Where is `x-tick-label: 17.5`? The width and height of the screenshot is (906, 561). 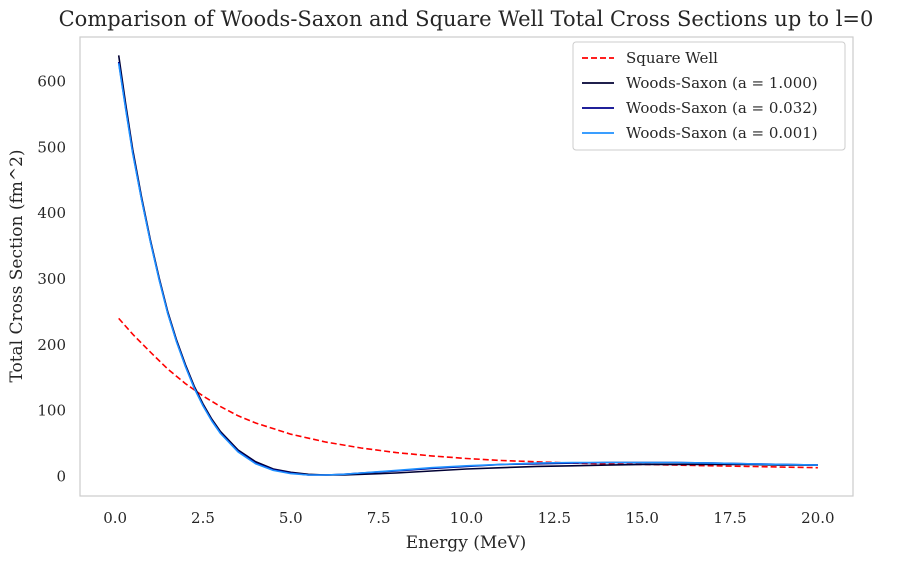
x-tick-label: 17.5 is located at coordinates (729, 518).